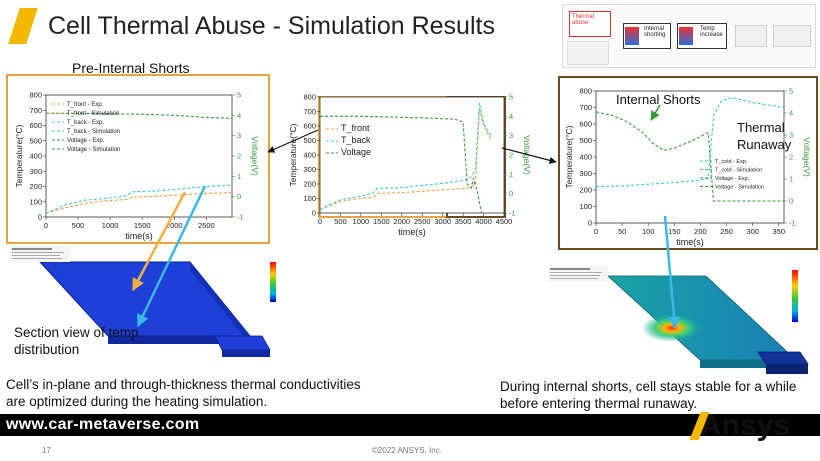  Describe the element at coordinates (103, 424) in the screenshot. I see `watermark-text: www.car-metaverse.com` at that location.